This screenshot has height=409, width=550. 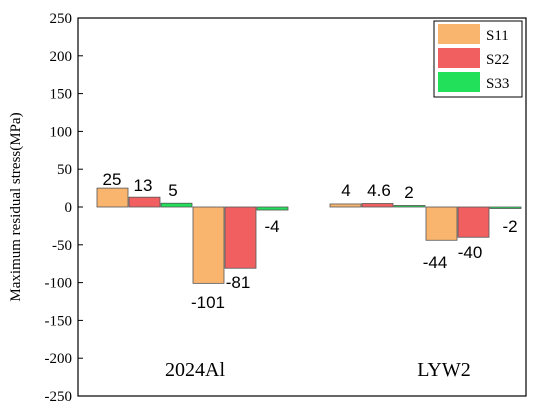 What do you see at coordinates (61, 57) in the screenshot?
I see `y-tick-label: 200` at bounding box center [61, 57].